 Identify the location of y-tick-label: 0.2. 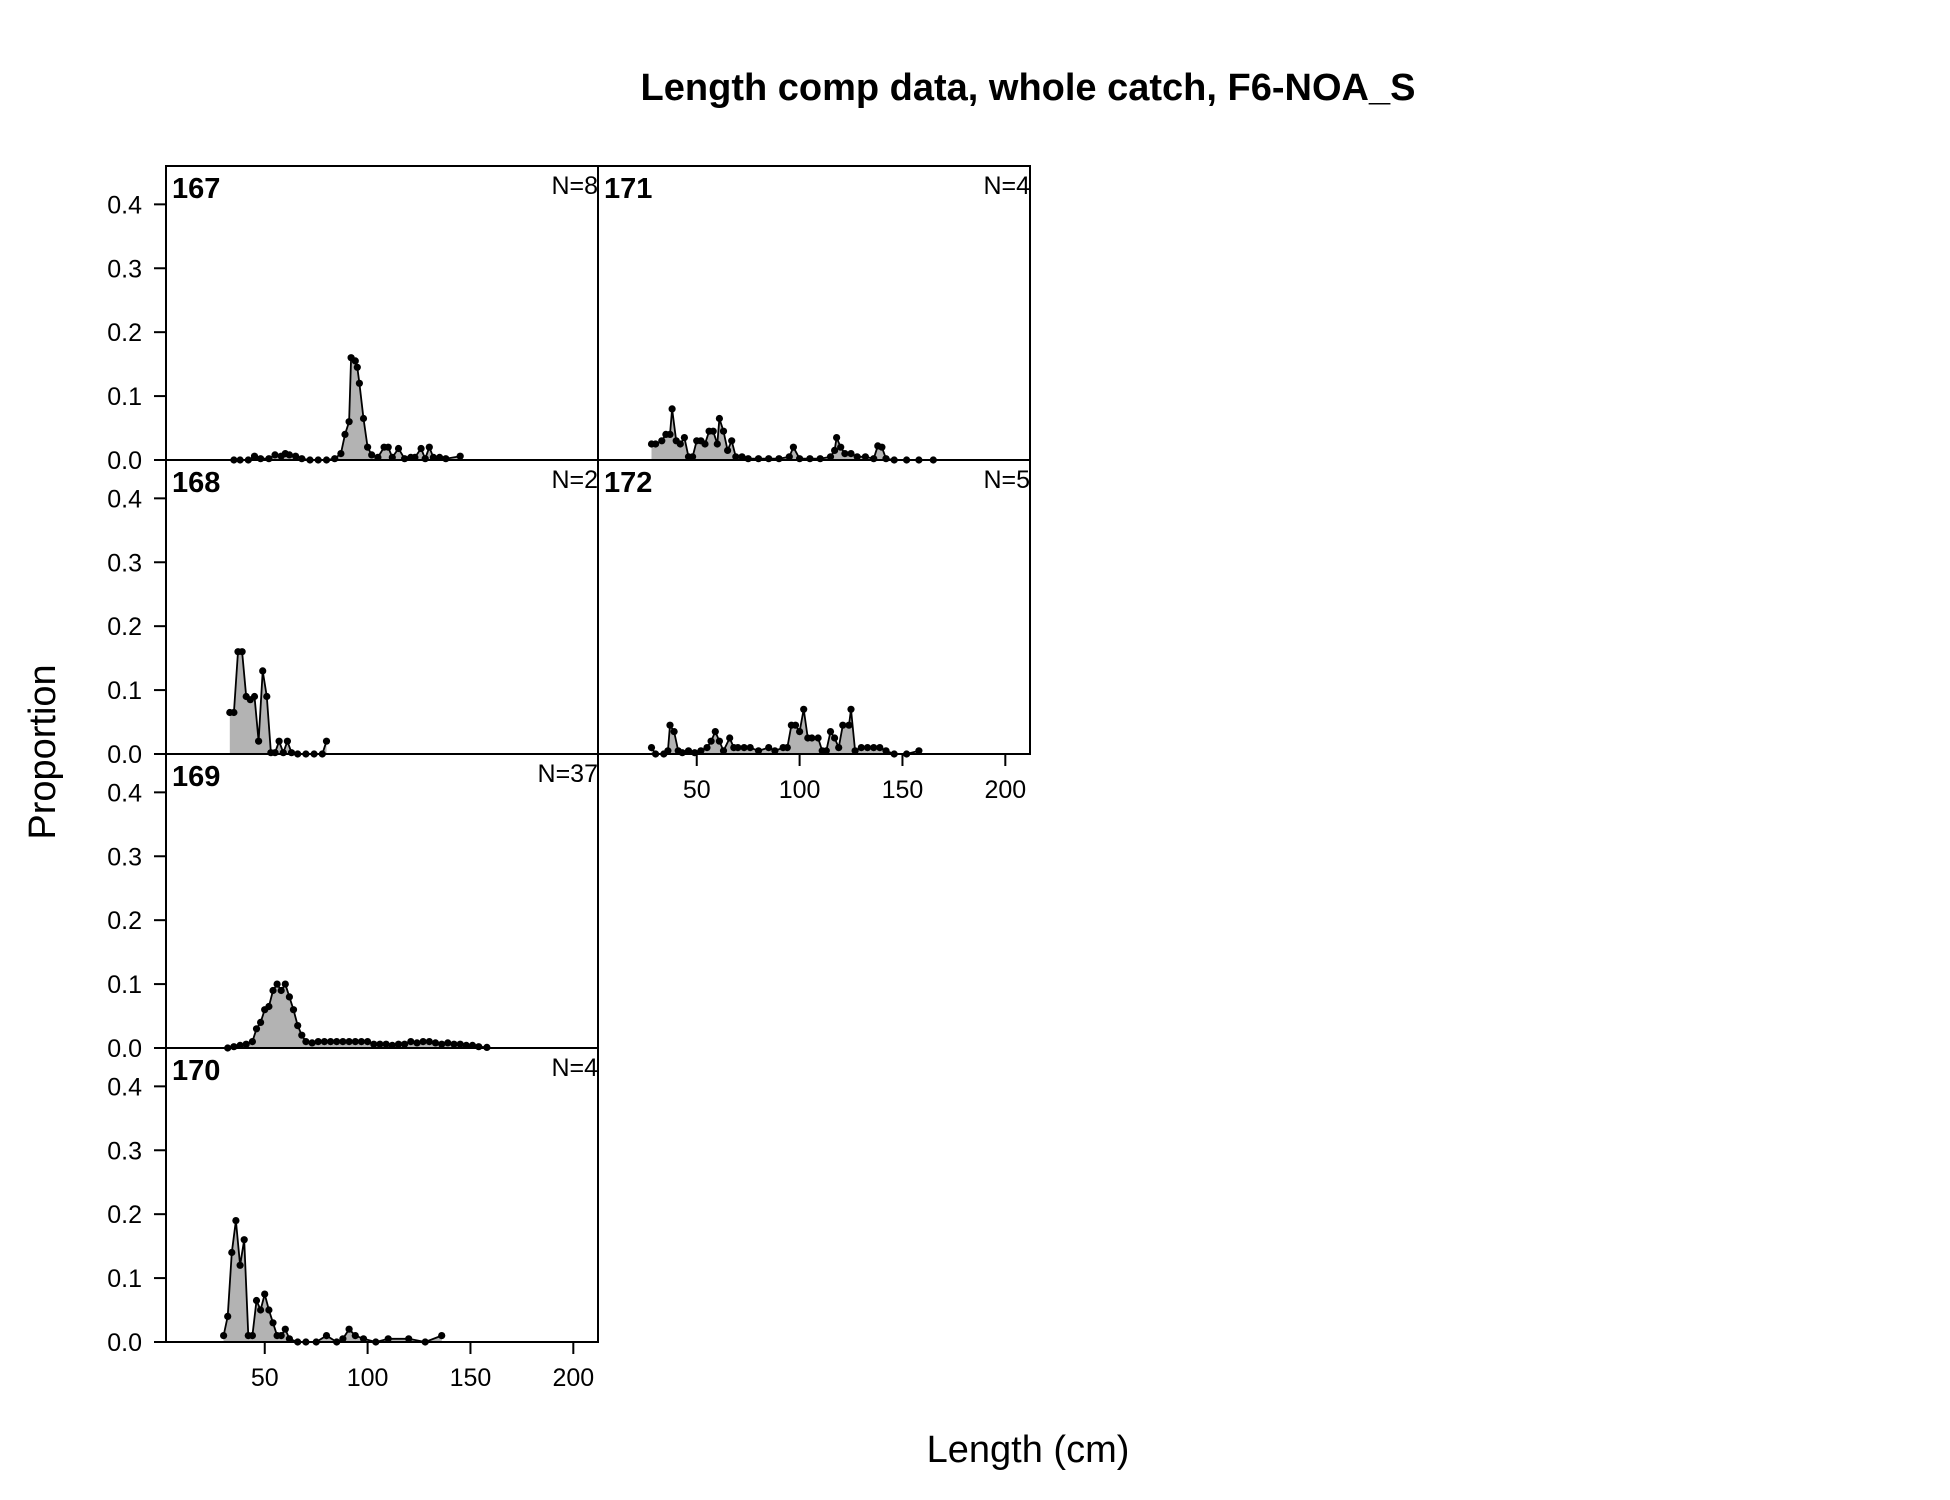
(124, 921).